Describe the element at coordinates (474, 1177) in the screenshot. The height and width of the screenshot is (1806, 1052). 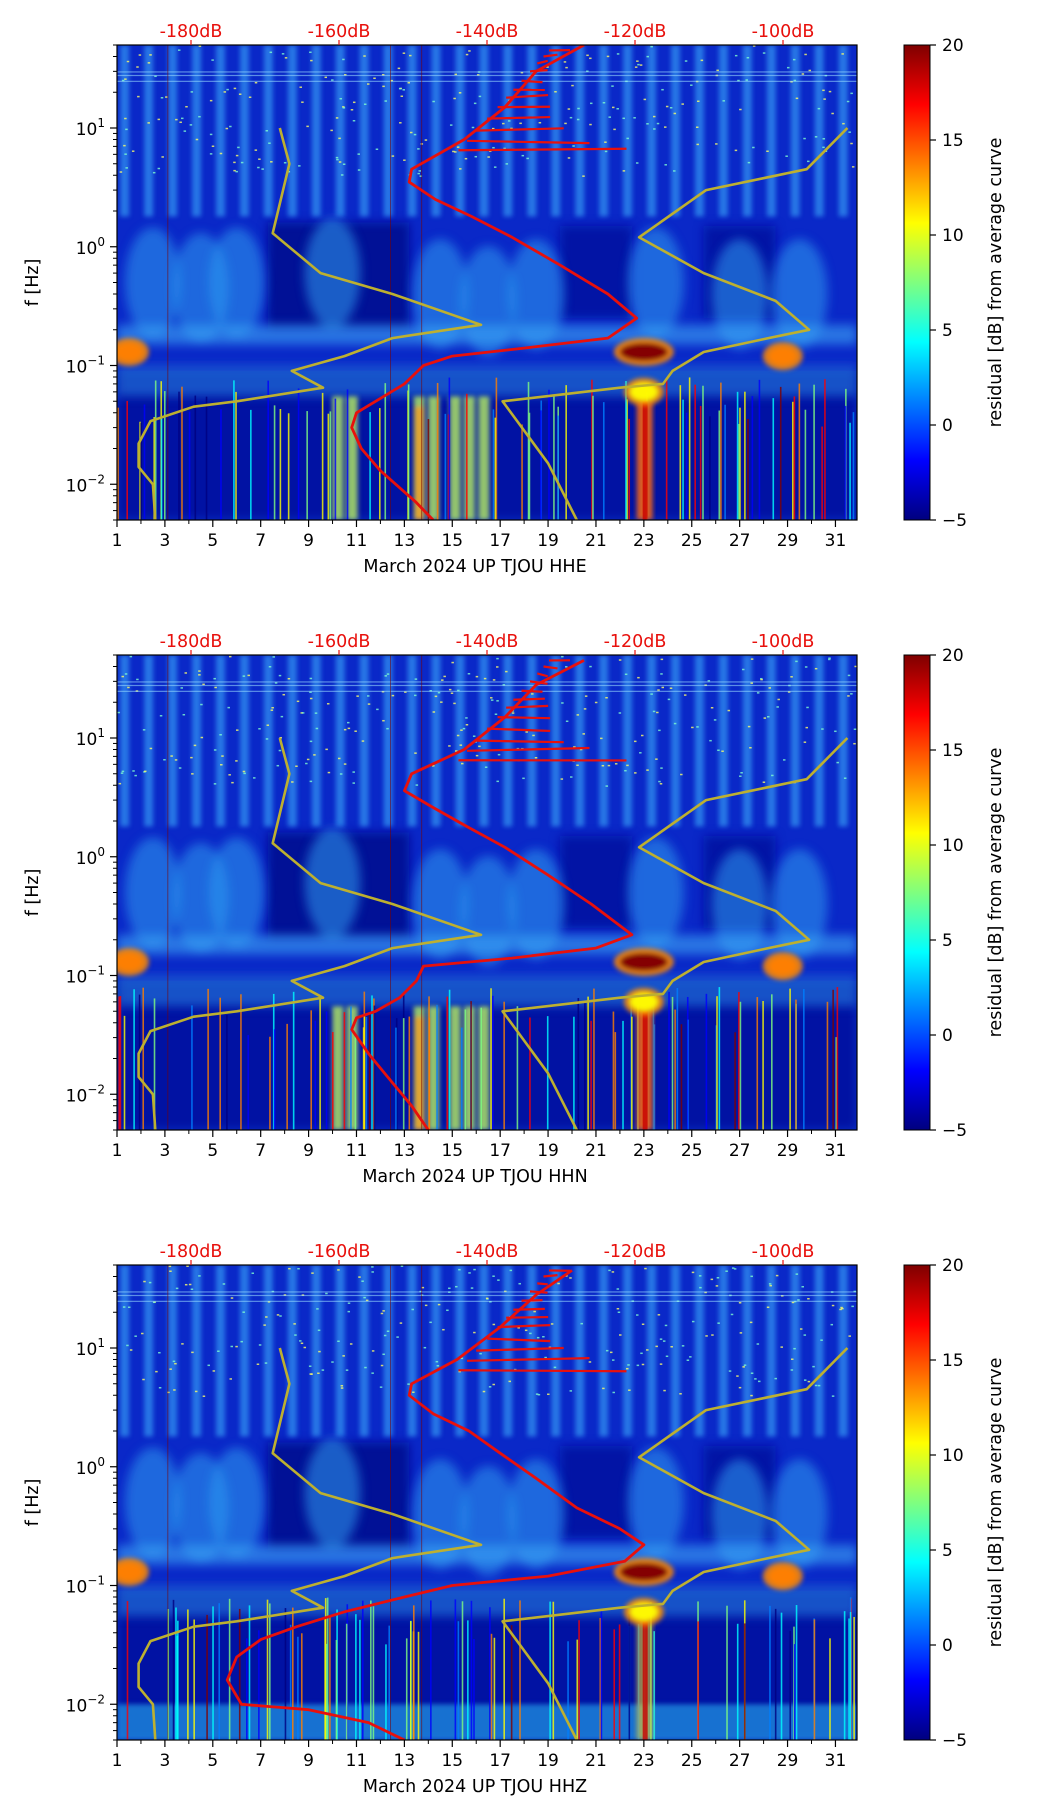
I see `x-axis-label: March 2024 UP TJOU HHN` at that location.